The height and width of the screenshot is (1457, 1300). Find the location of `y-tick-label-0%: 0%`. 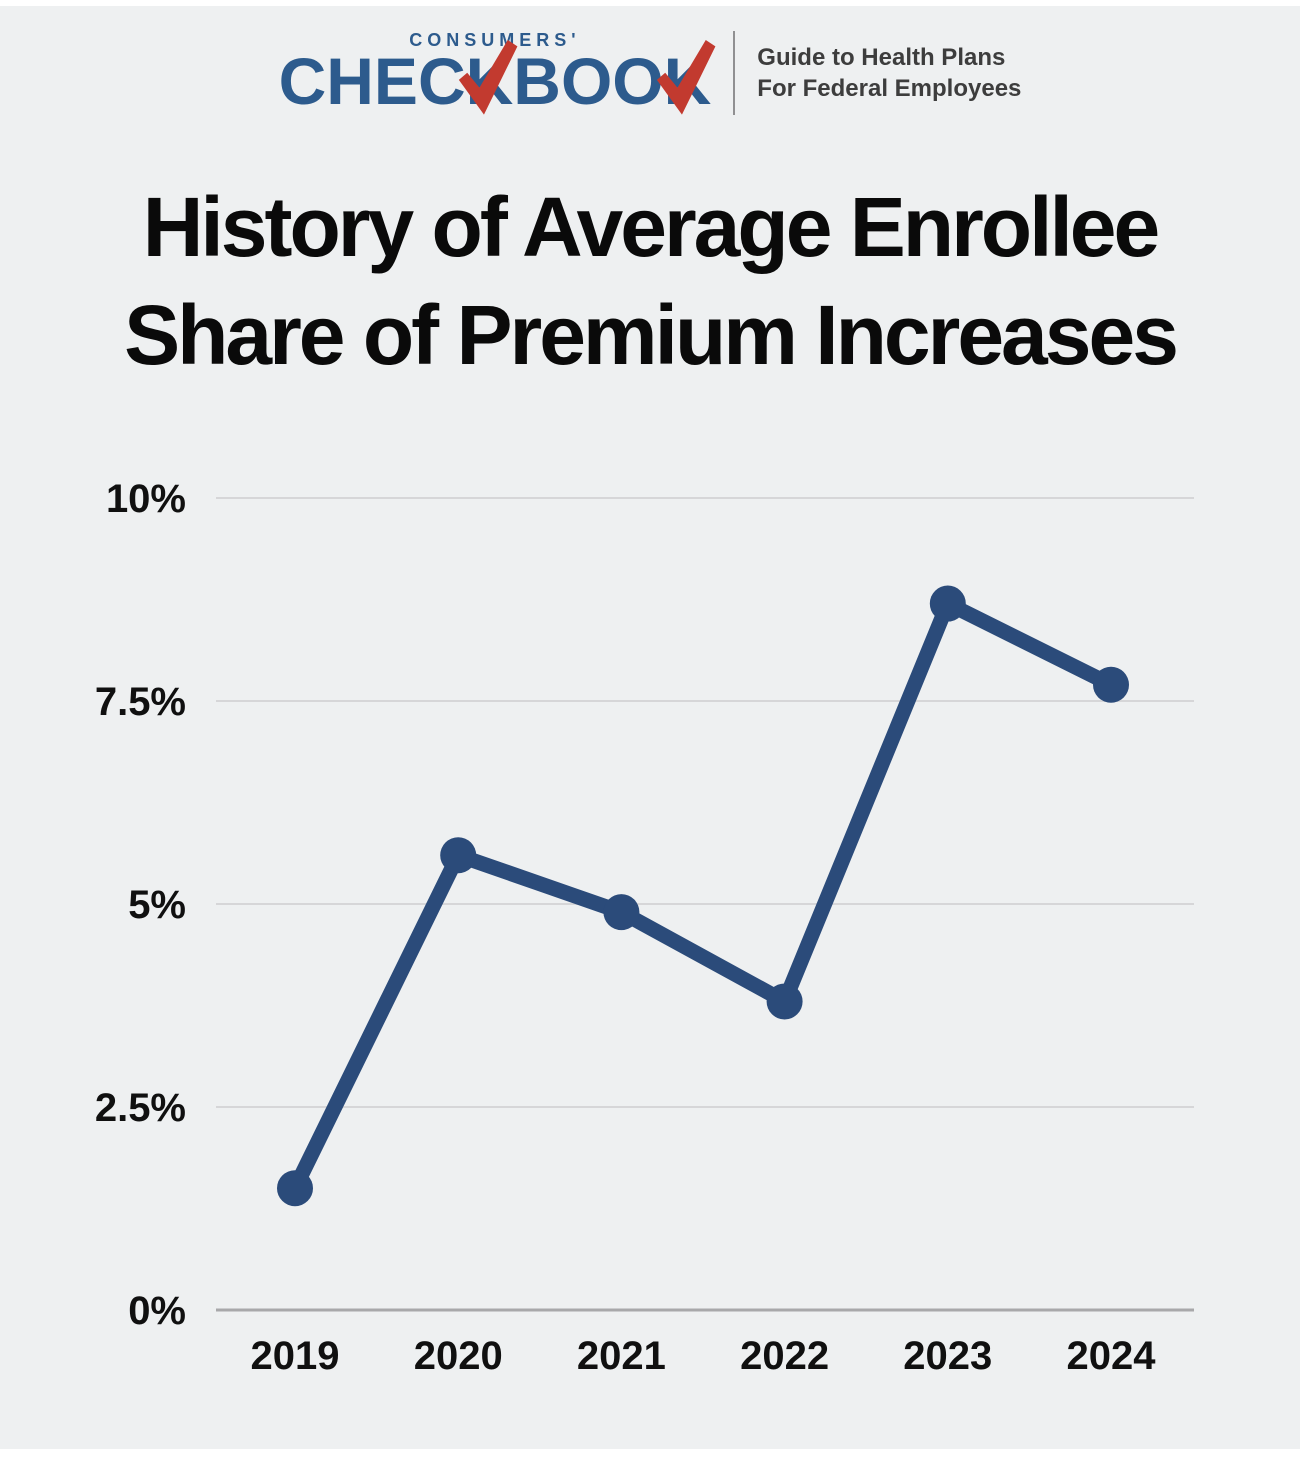

y-tick-label-0%: 0% is located at coordinates (157, 1311).